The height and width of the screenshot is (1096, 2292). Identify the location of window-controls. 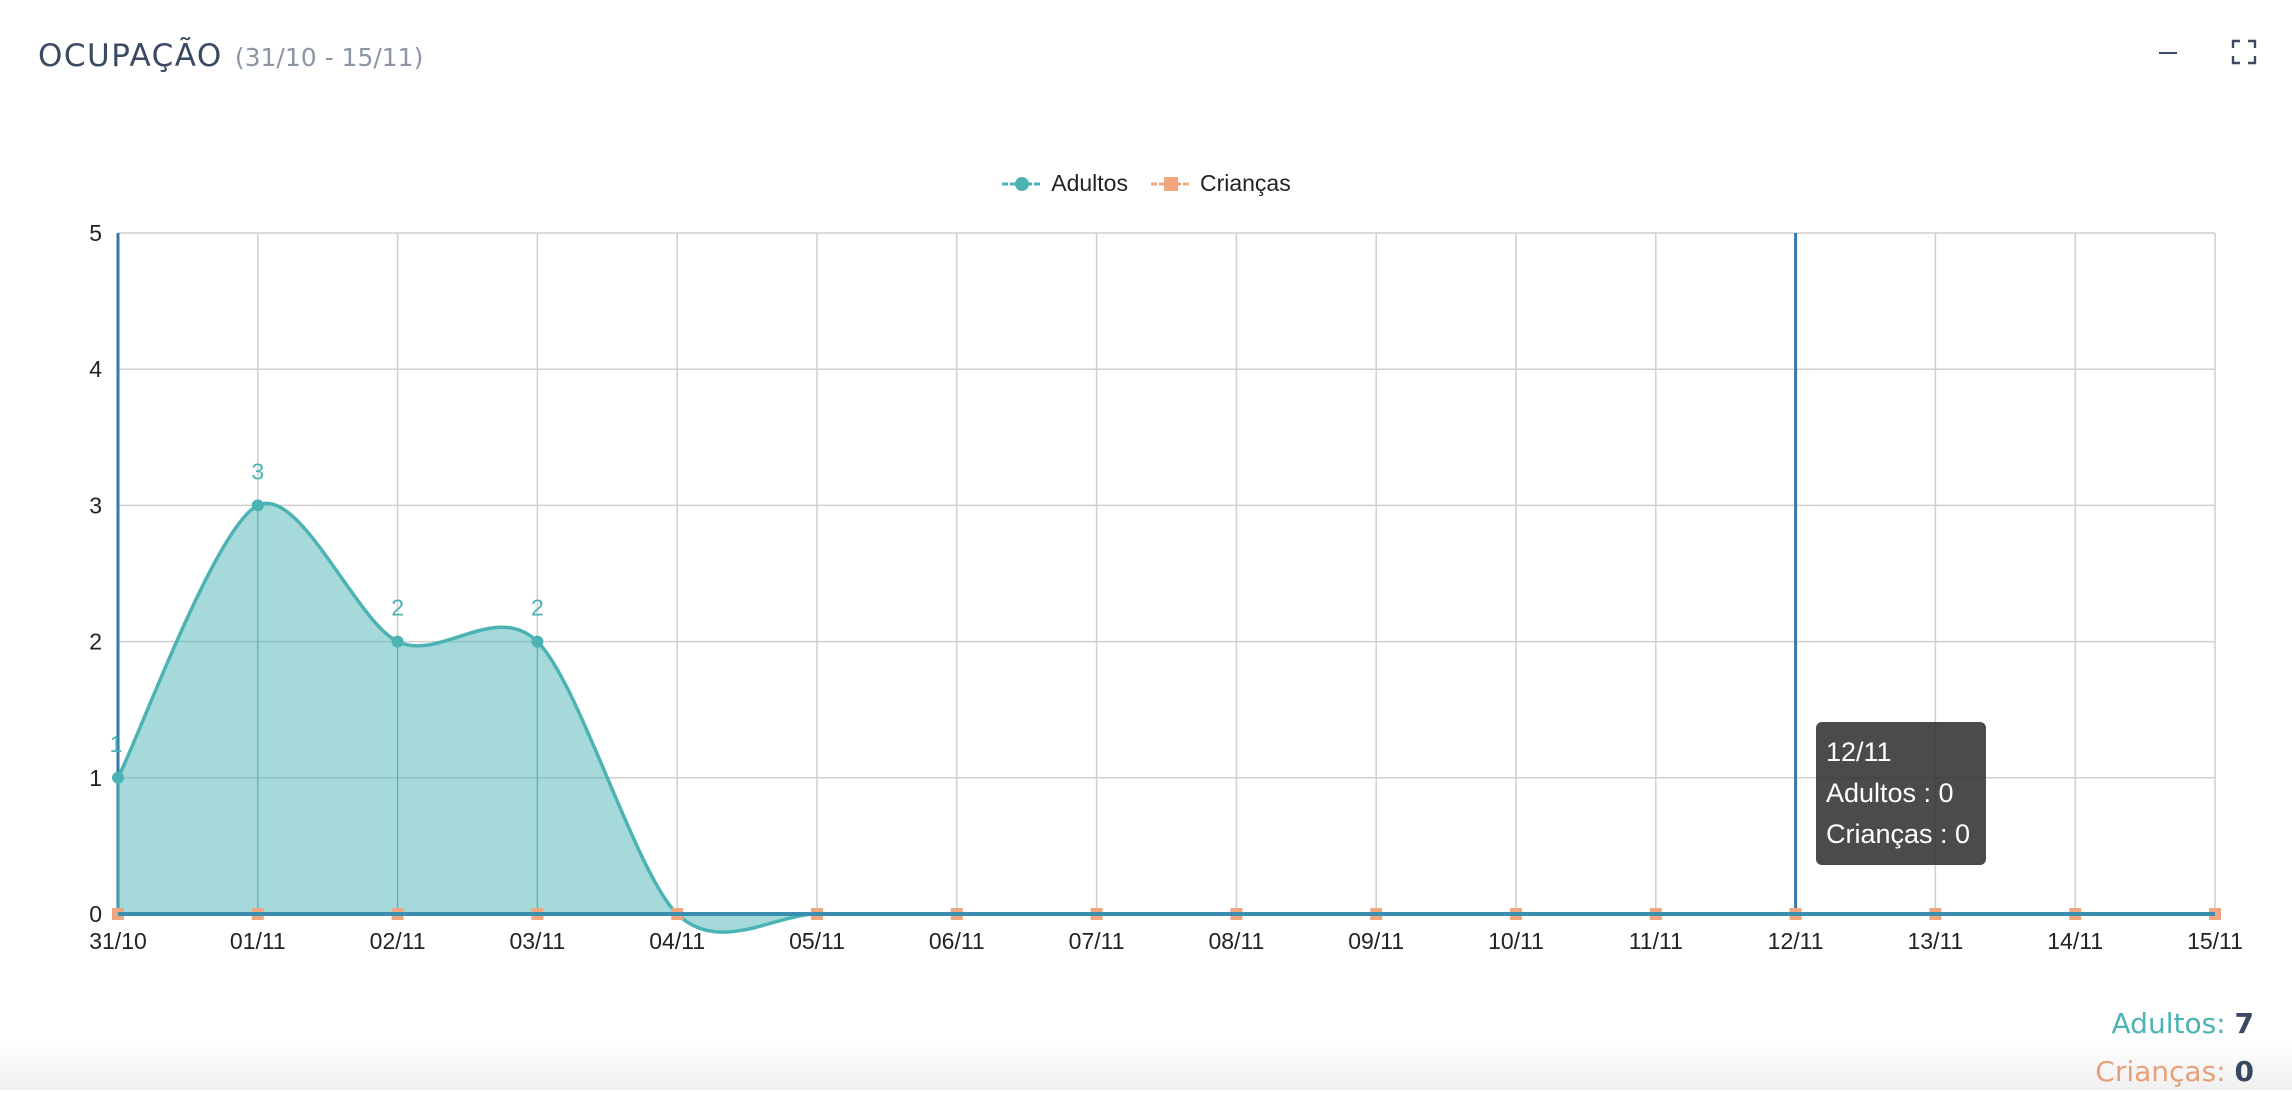
(2206, 52).